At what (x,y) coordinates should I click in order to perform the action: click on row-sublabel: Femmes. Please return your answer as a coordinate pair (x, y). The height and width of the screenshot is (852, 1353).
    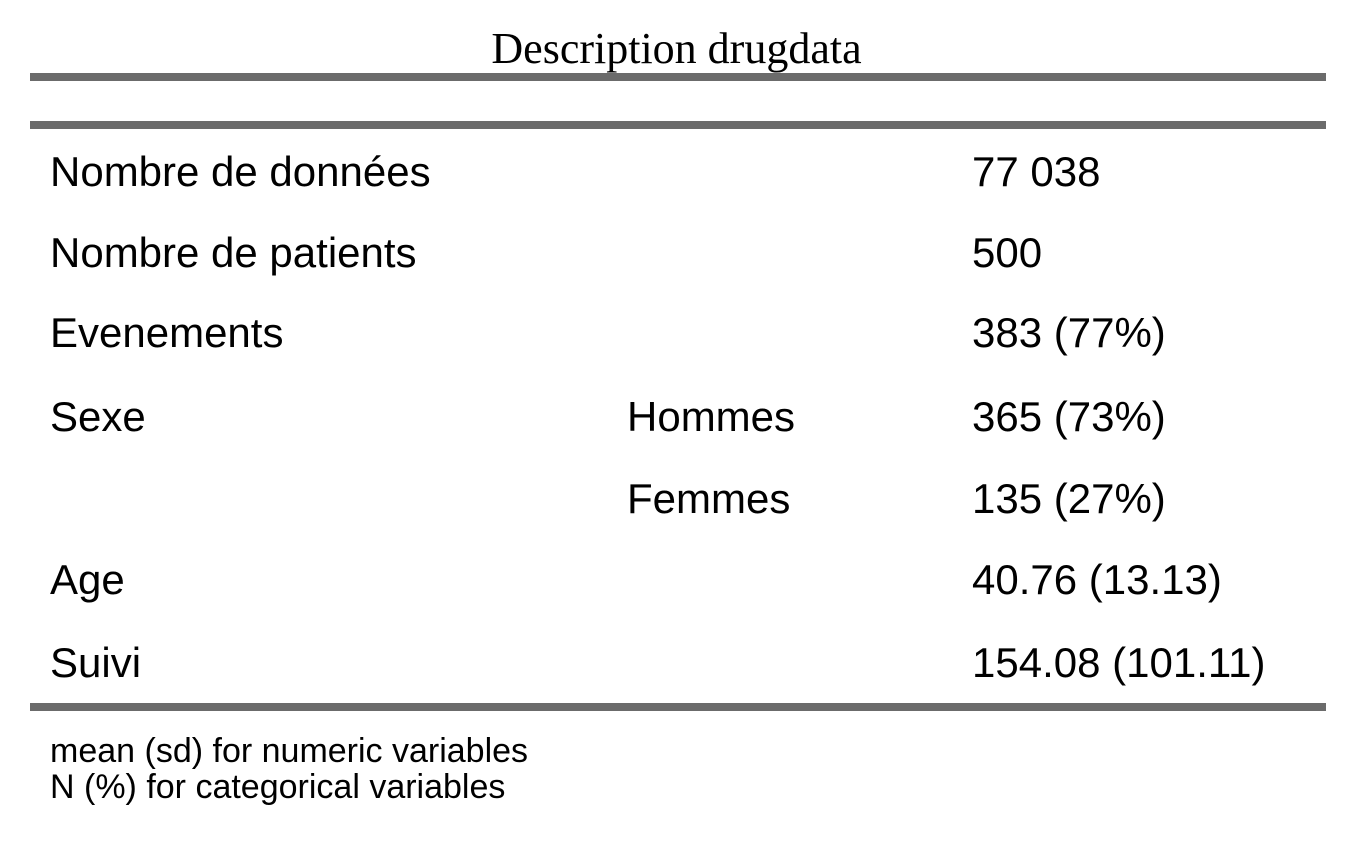
    Looking at the image, I should click on (709, 498).